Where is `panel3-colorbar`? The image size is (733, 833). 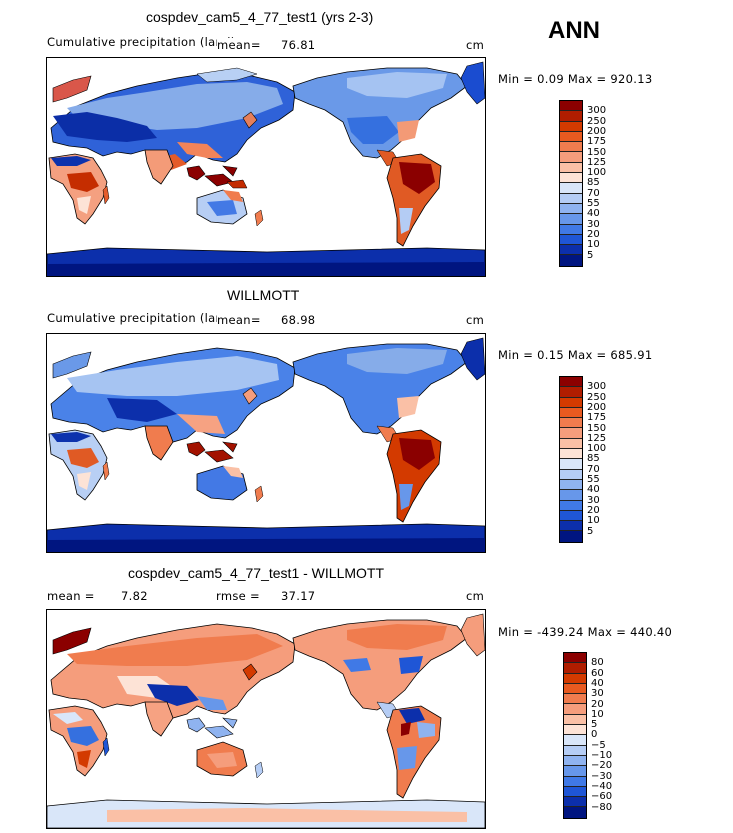
panel3-colorbar is located at coordinates (575, 735).